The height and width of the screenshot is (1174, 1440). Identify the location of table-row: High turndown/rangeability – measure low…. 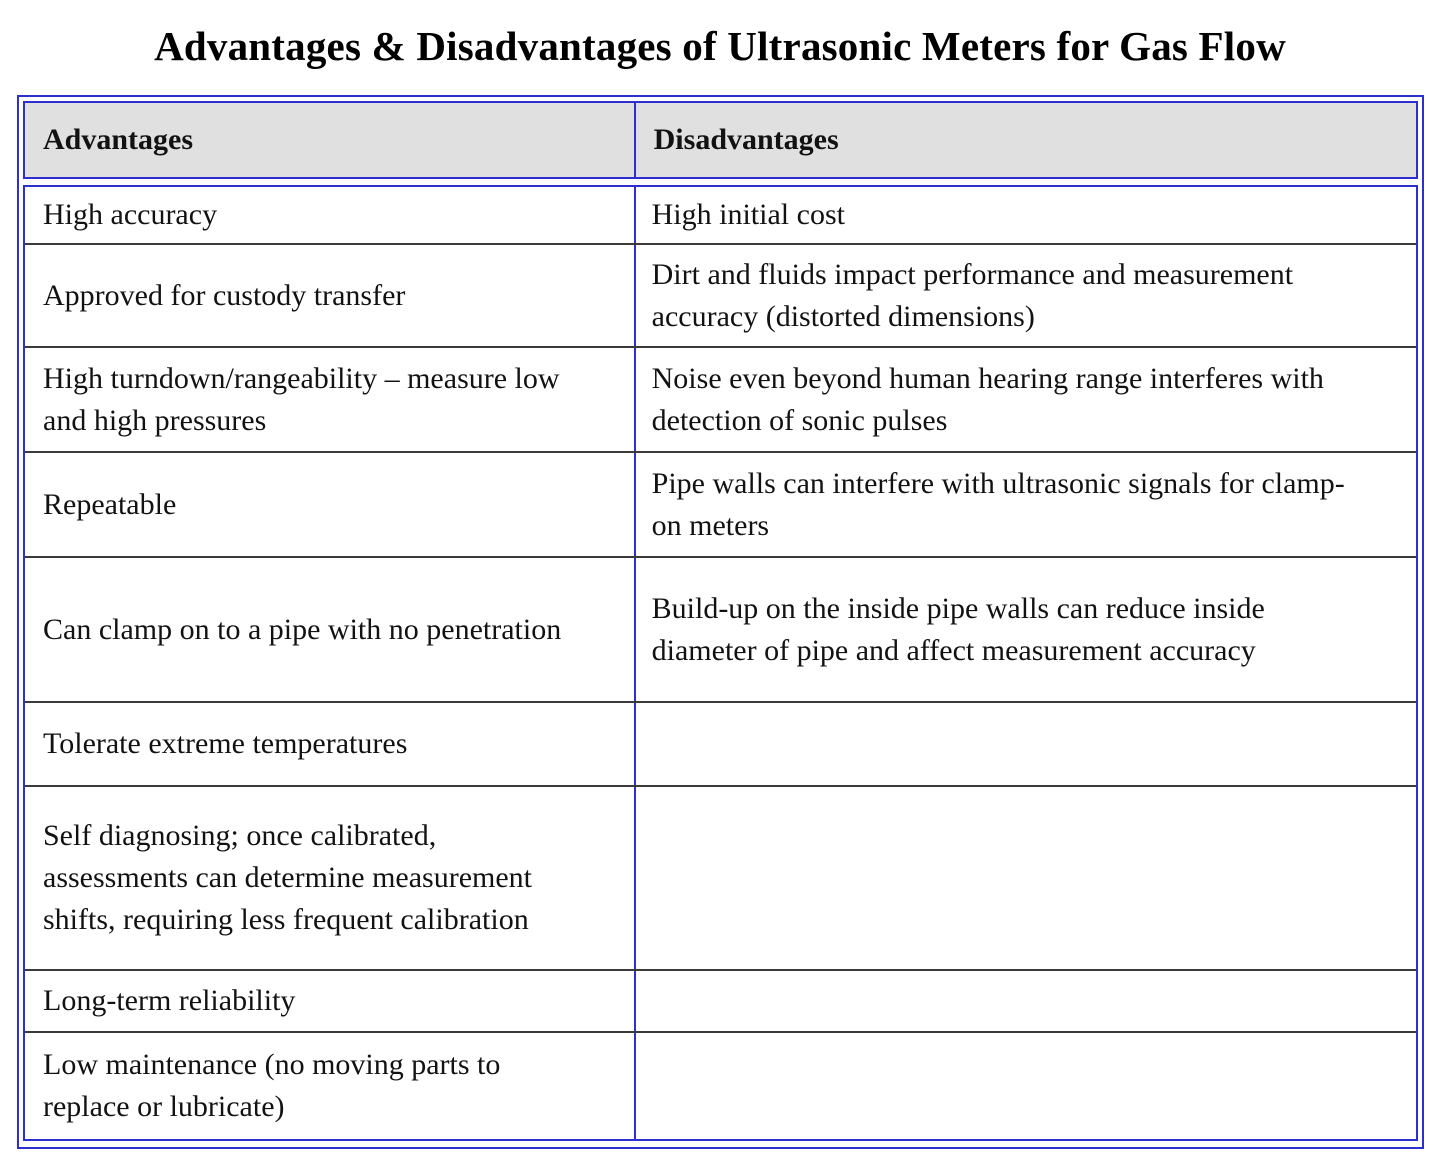
(720, 400).